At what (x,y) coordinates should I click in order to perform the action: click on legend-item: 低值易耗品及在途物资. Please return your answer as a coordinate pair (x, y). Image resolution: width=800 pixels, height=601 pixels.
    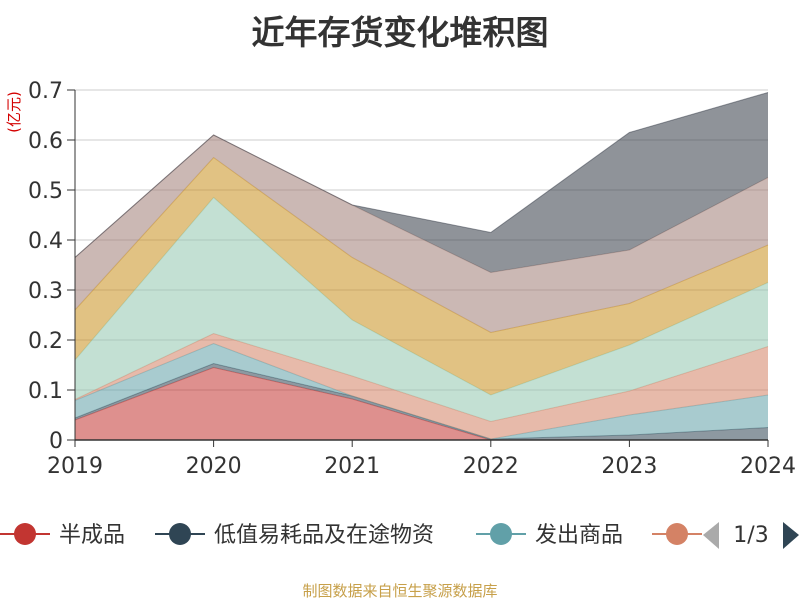
    Looking at the image, I should click on (294, 535).